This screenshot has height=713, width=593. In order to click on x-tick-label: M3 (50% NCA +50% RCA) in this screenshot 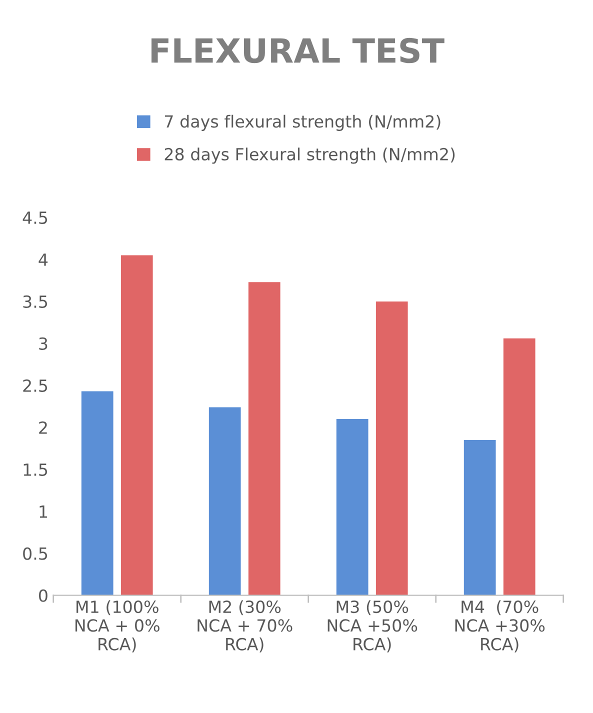, I will do `click(373, 626)`.